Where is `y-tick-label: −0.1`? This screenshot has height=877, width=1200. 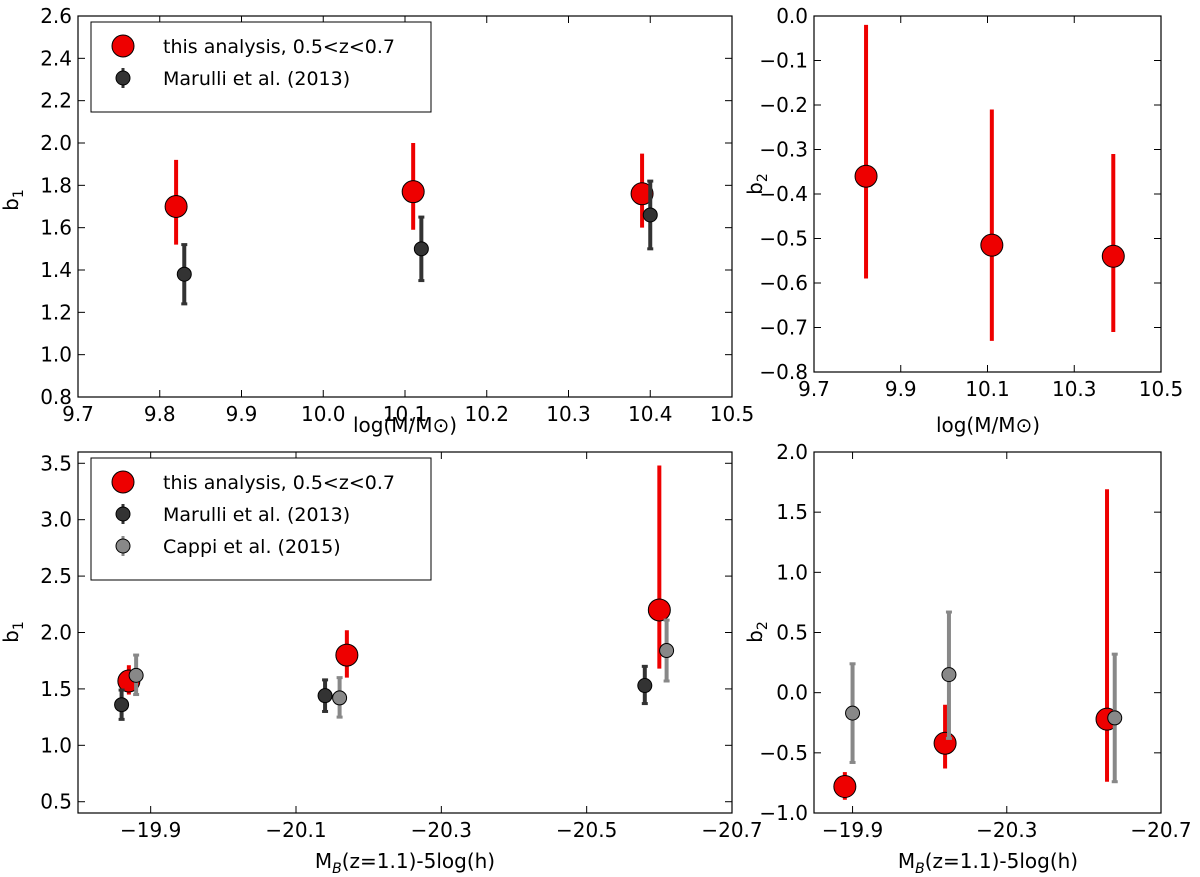 y-tick-label: −0.1 is located at coordinates (783, 61).